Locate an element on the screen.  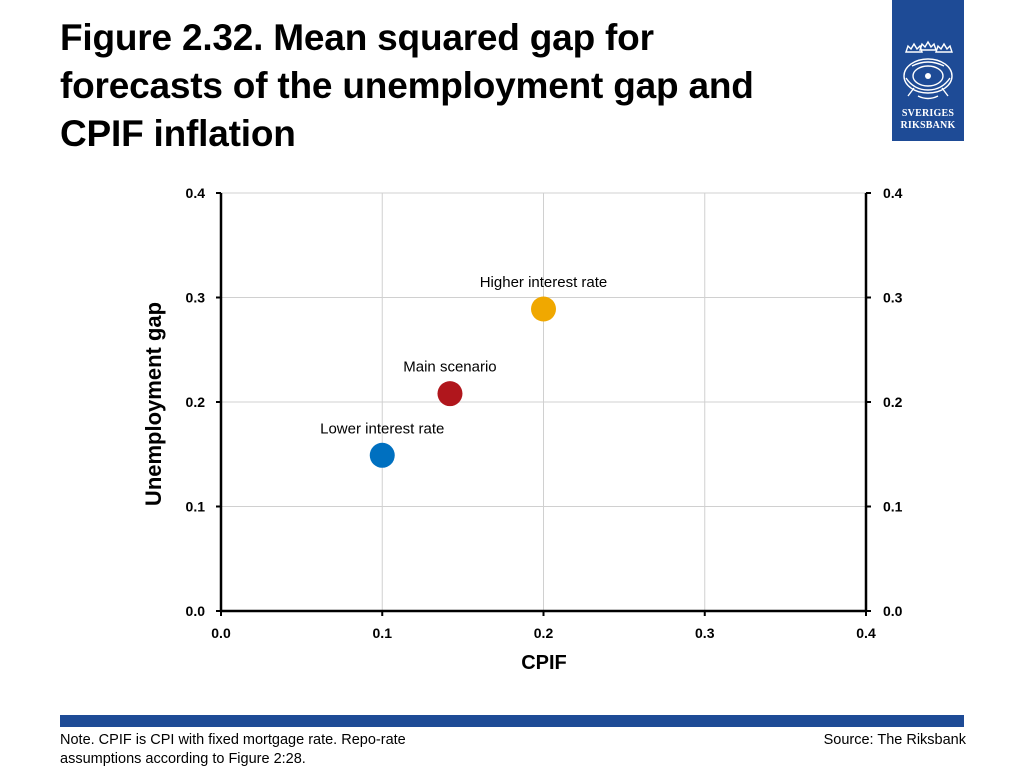
y-tick-label-right: 0.4 is located at coordinates (893, 193).